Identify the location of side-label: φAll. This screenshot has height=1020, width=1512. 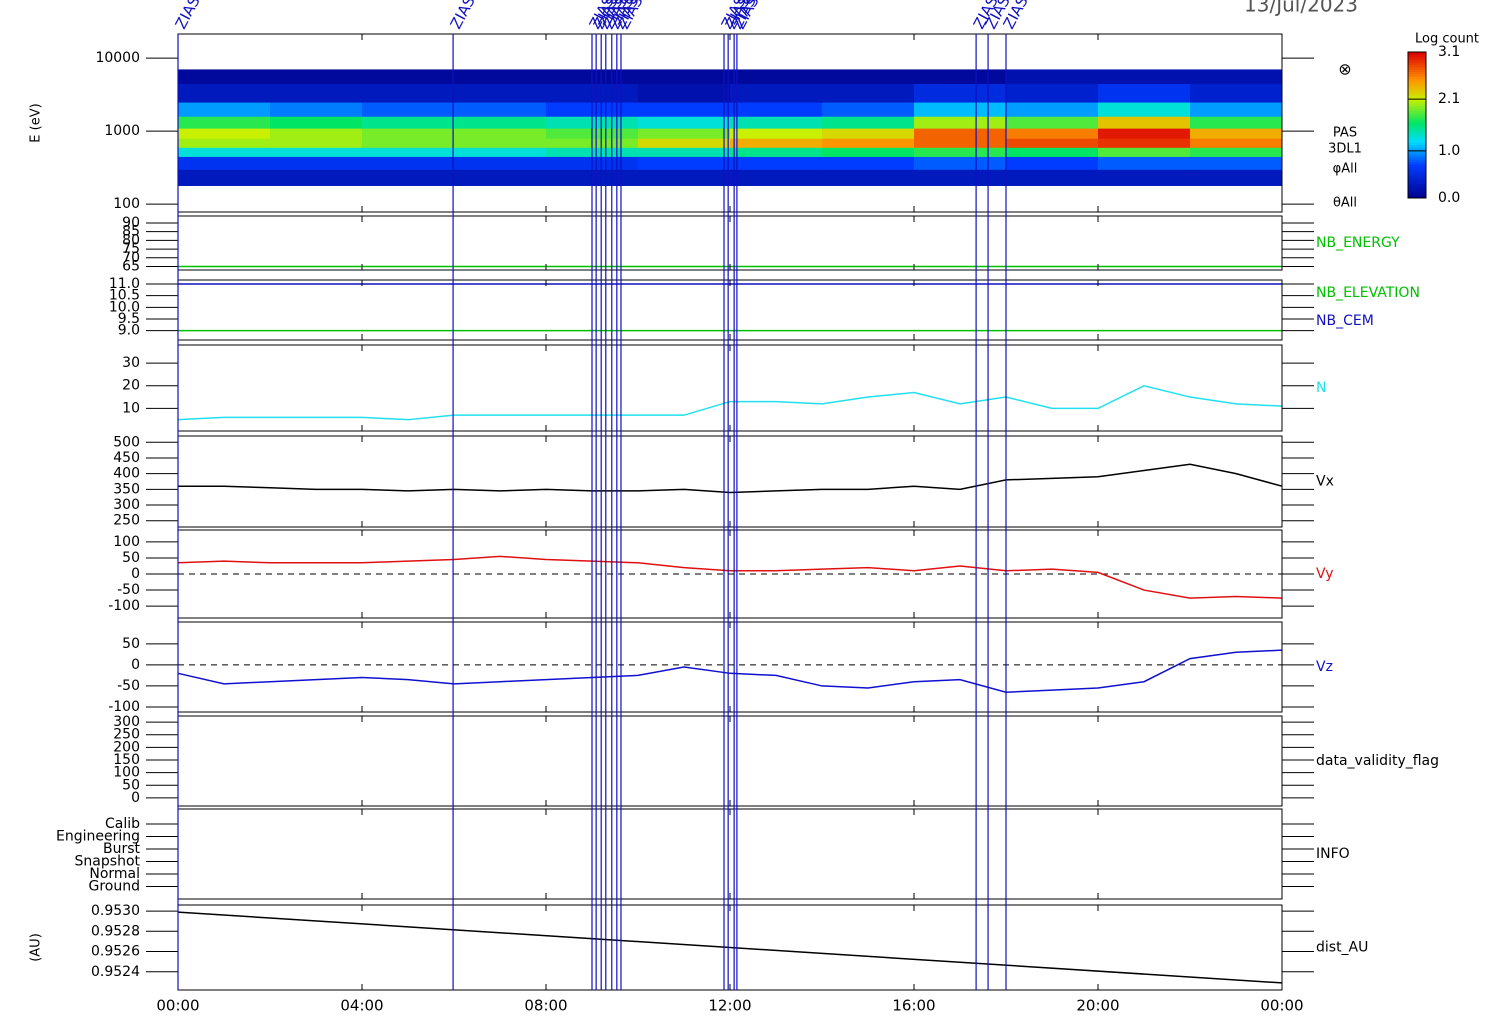
(1345, 169).